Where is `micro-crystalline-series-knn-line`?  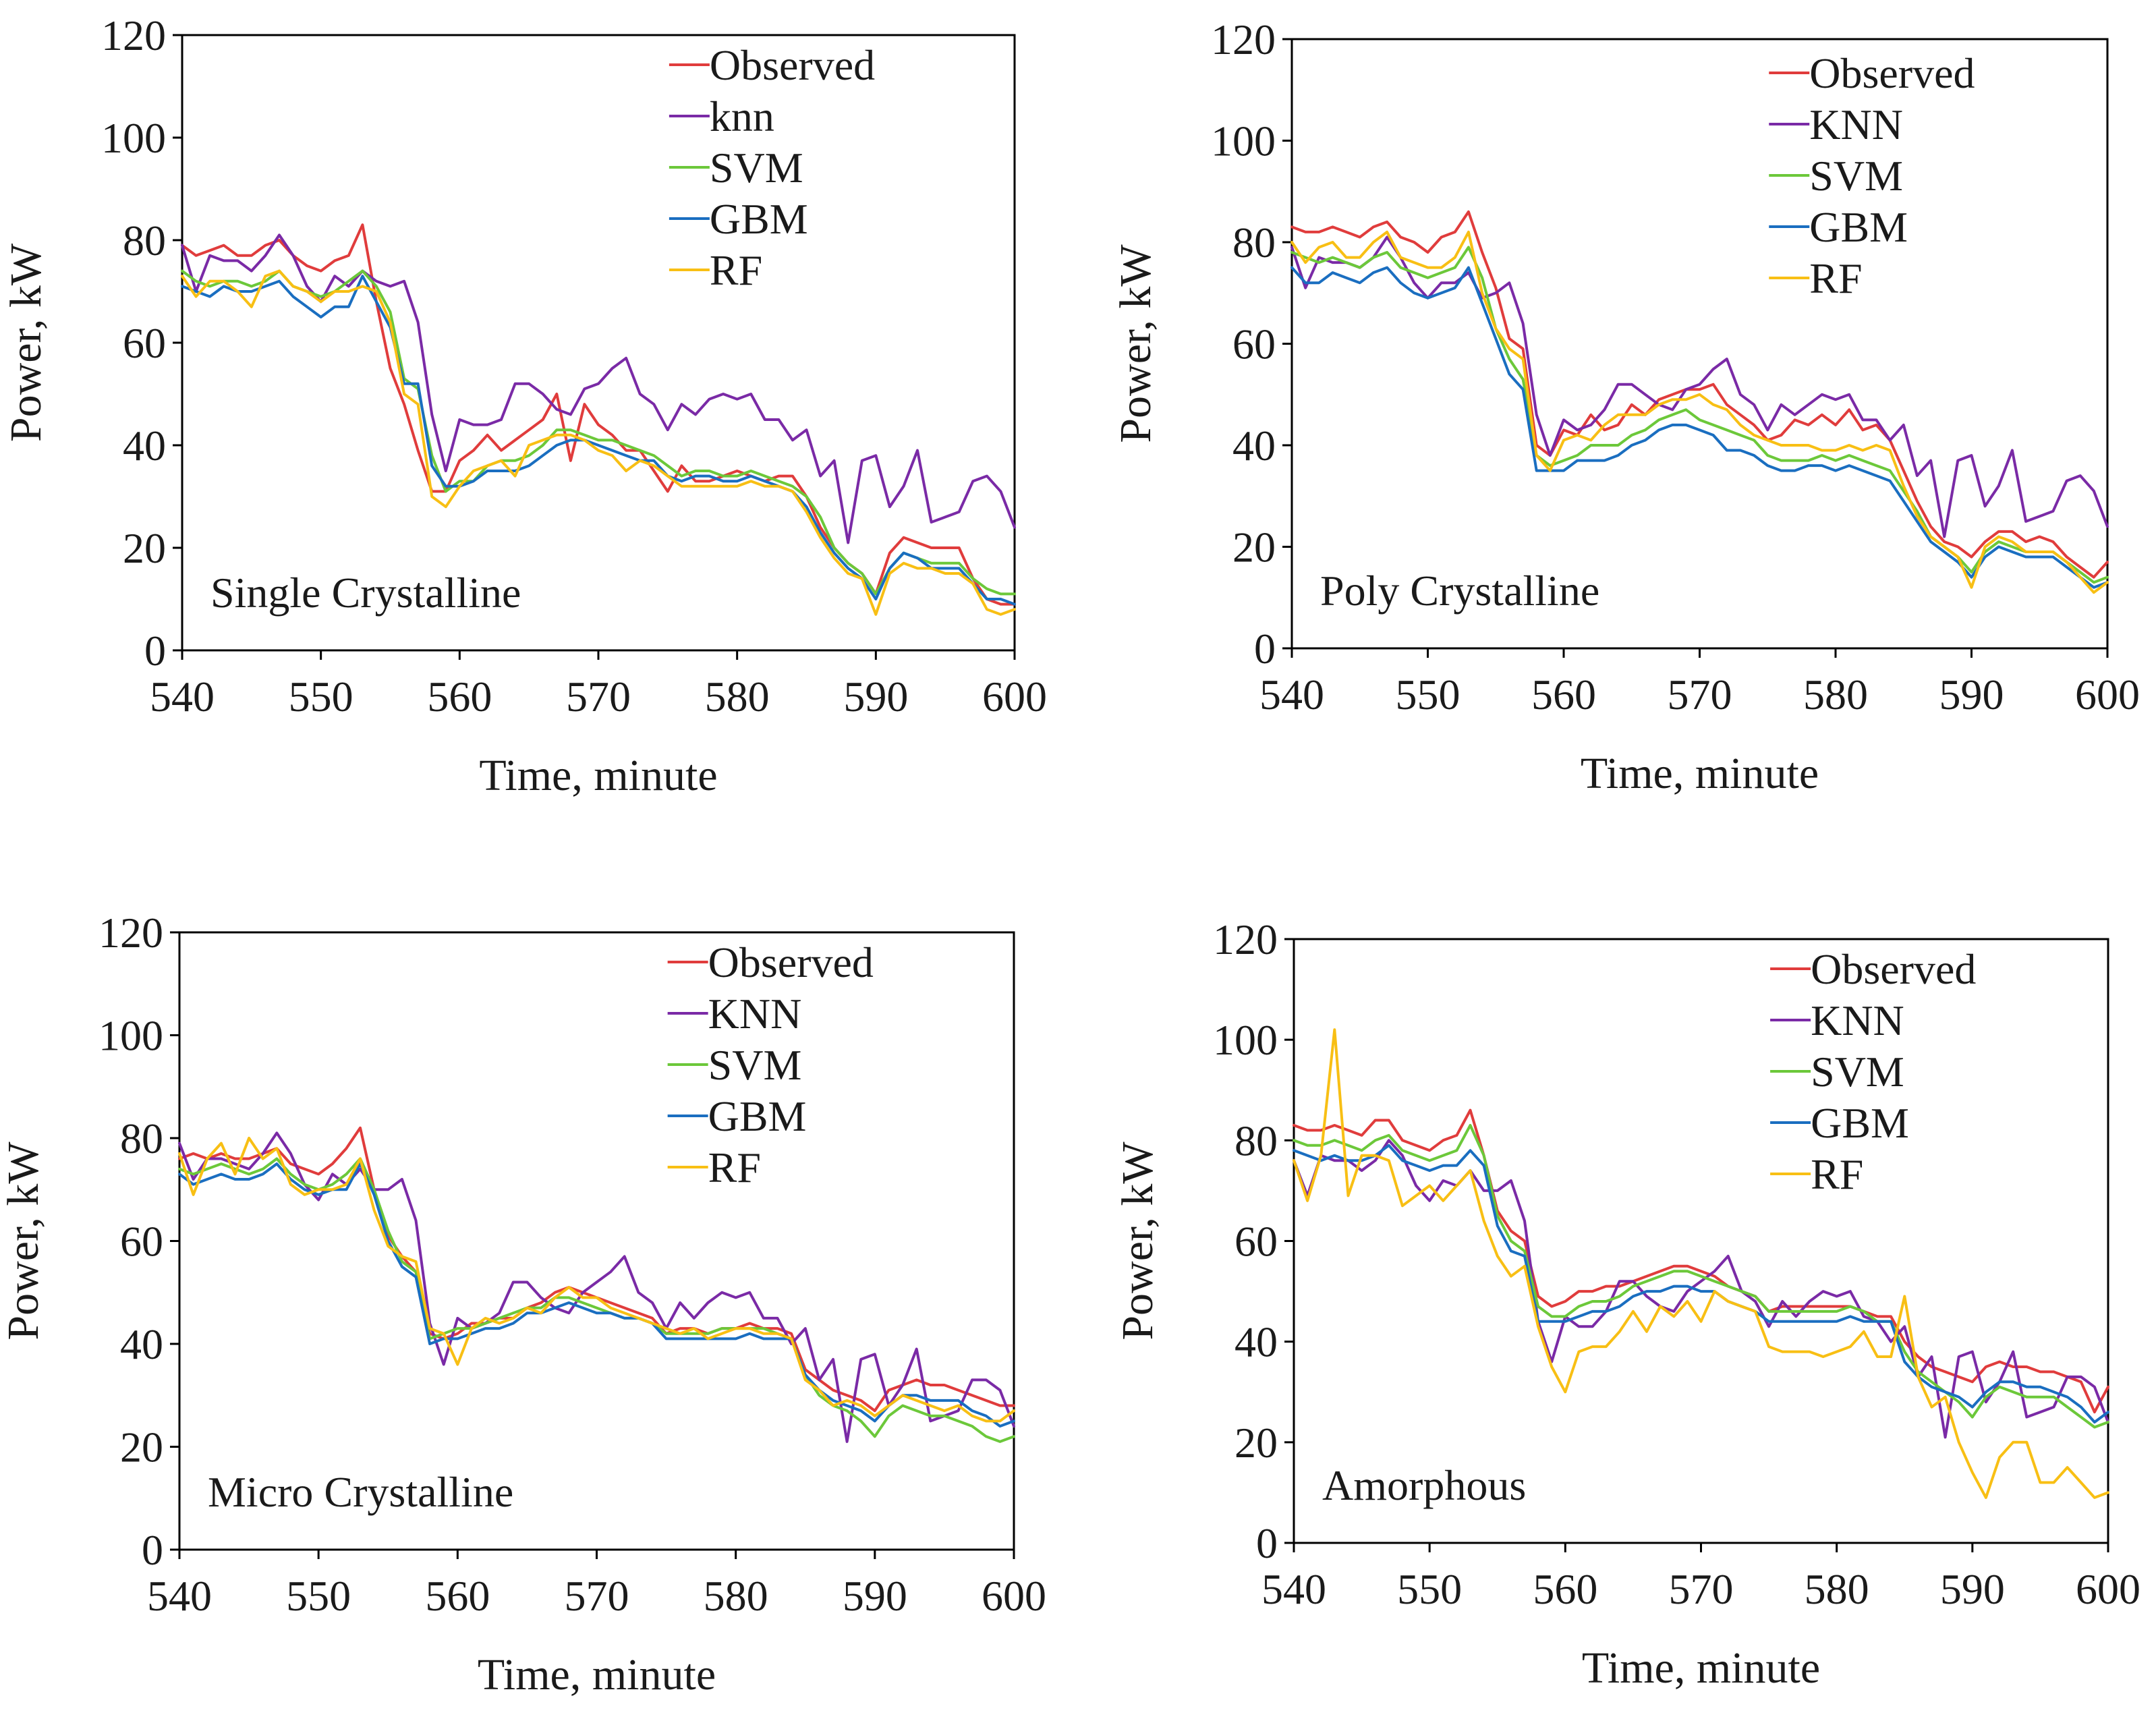 micro-crystalline-series-knn-line is located at coordinates (596, 1287).